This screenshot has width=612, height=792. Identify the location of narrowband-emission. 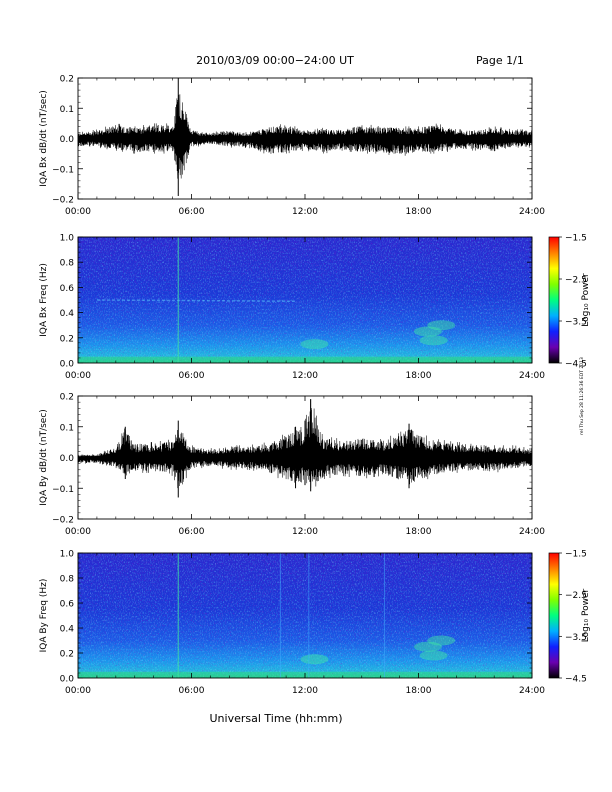
(196, 301).